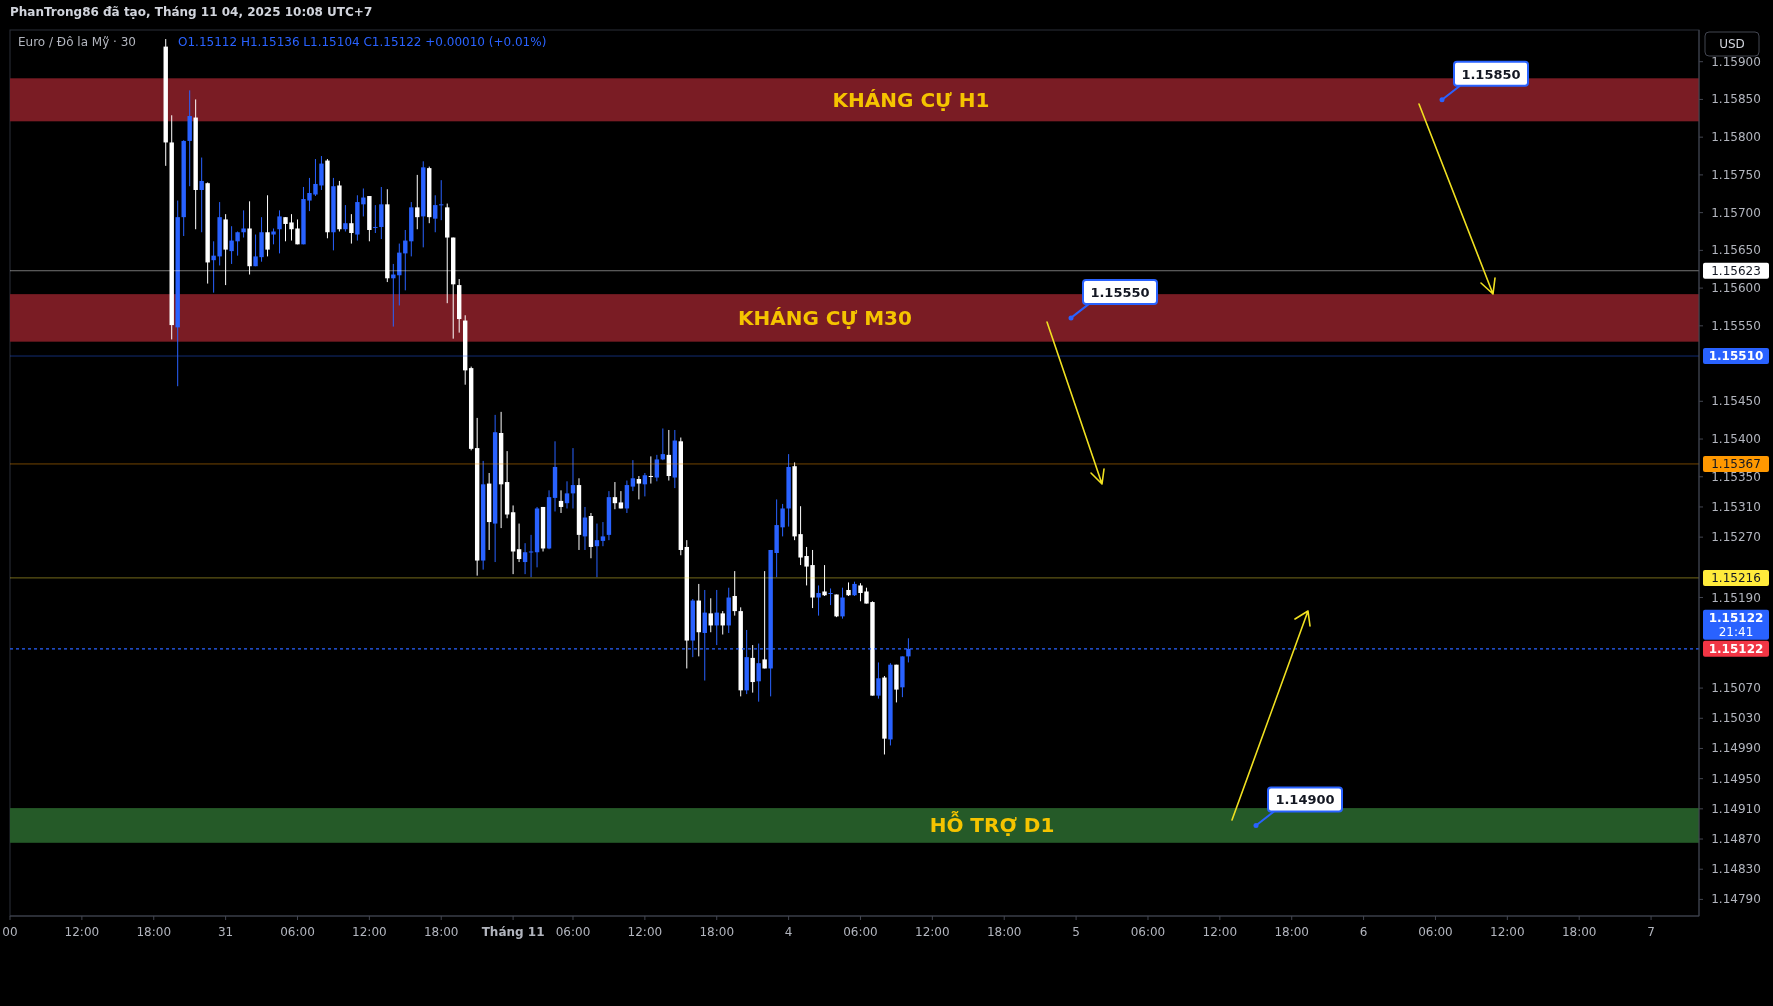  I want to click on y-tick-label: 1.15700, so click(1736, 212).